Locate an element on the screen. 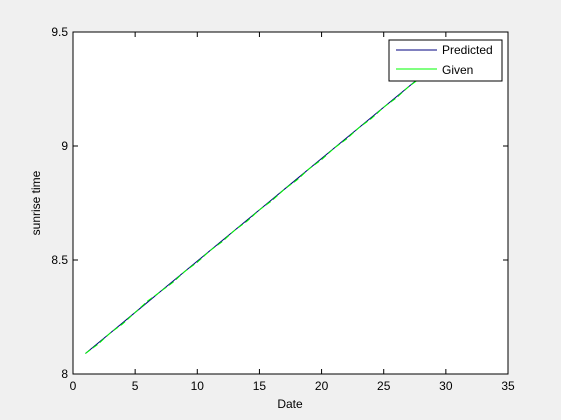  legend-box is located at coordinates (445, 60).